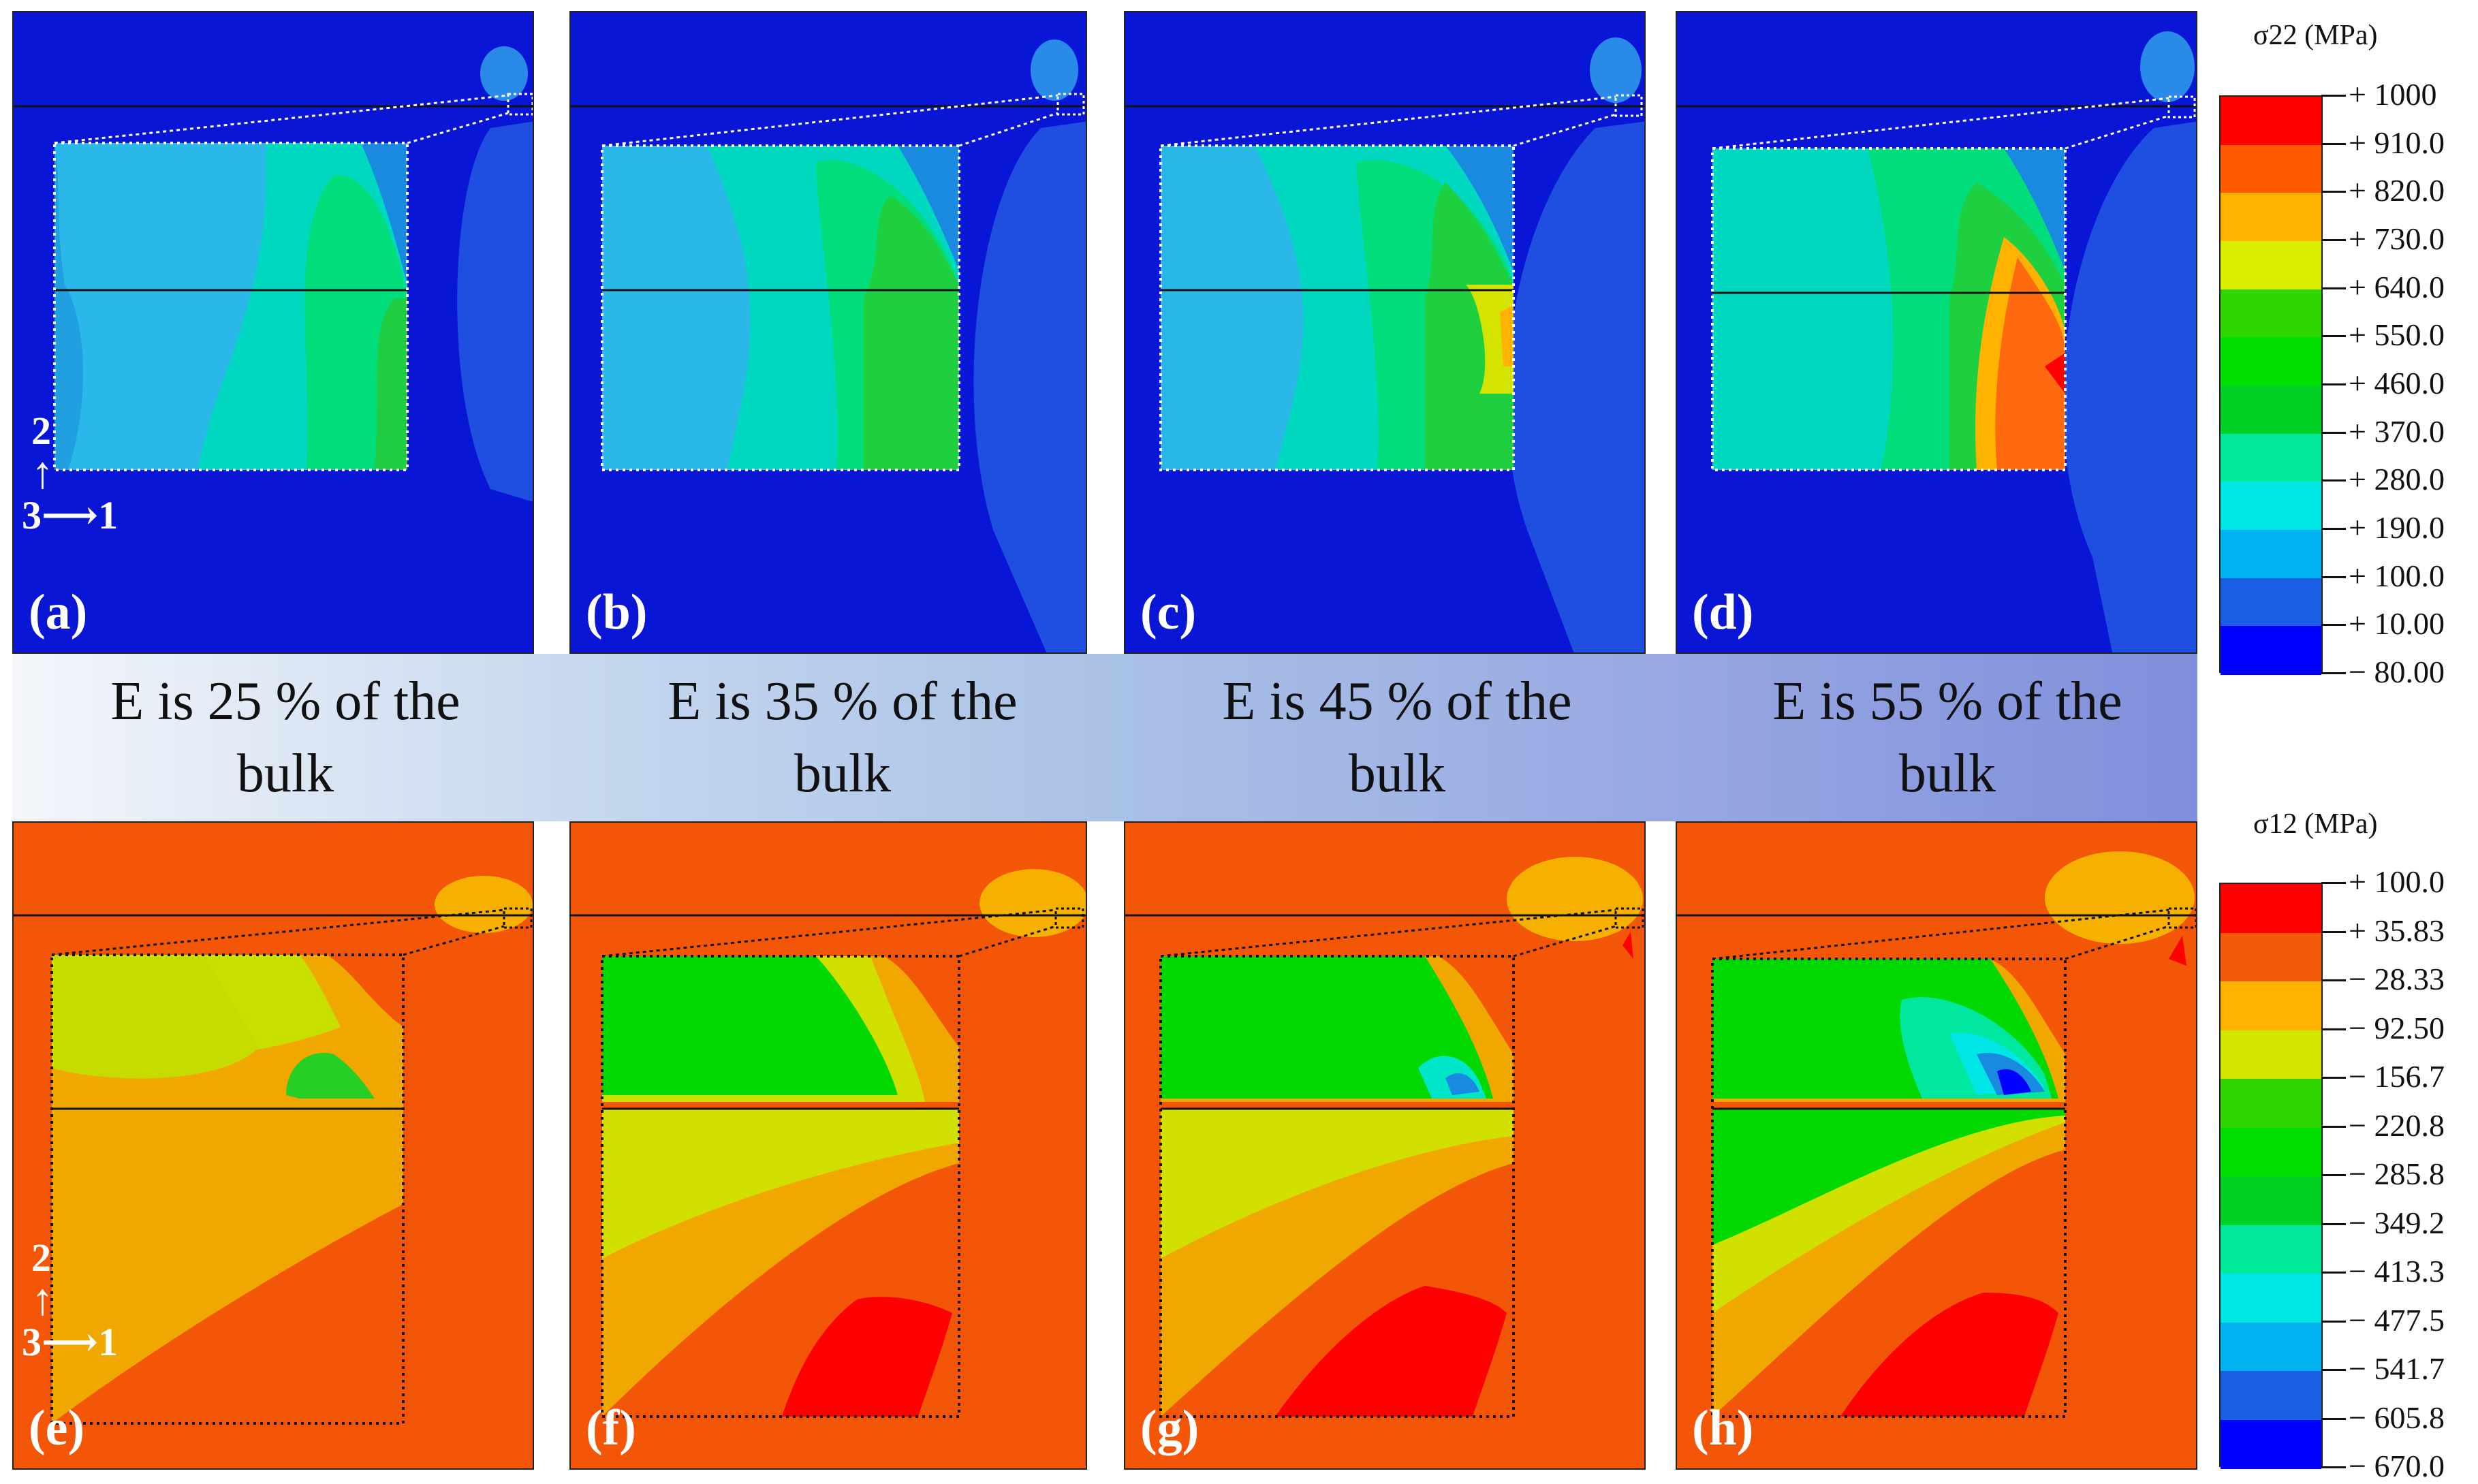 The height and width of the screenshot is (1484, 2478). What do you see at coordinates (281, 119) in the screenshot?
I see `zoom-connector` at bounding box center [281, 119].